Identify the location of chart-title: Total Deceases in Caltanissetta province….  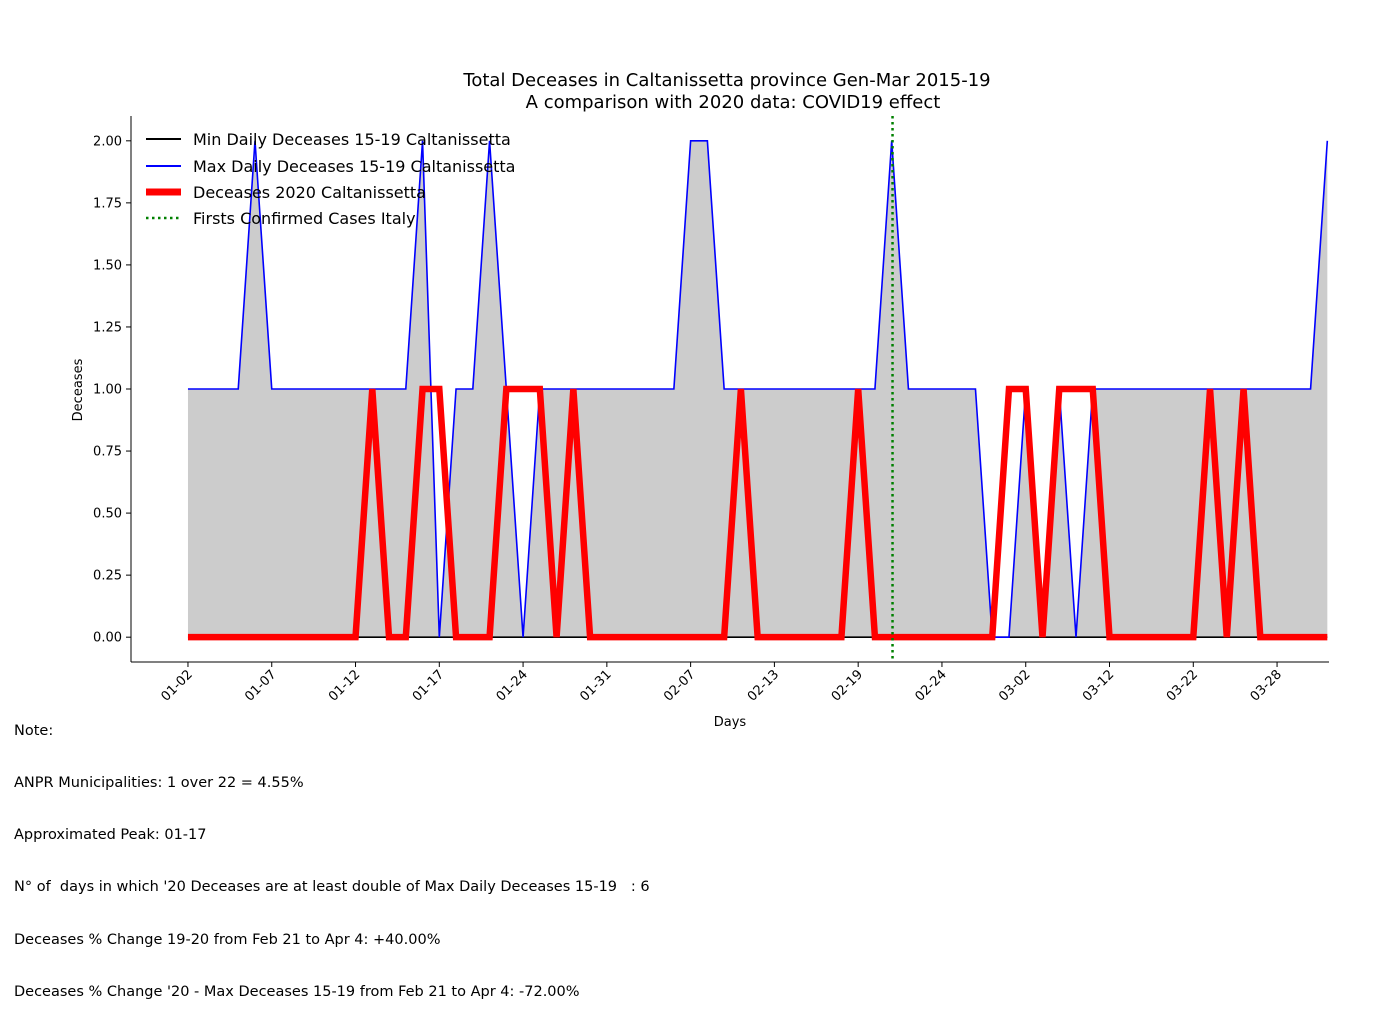
(726, 80).